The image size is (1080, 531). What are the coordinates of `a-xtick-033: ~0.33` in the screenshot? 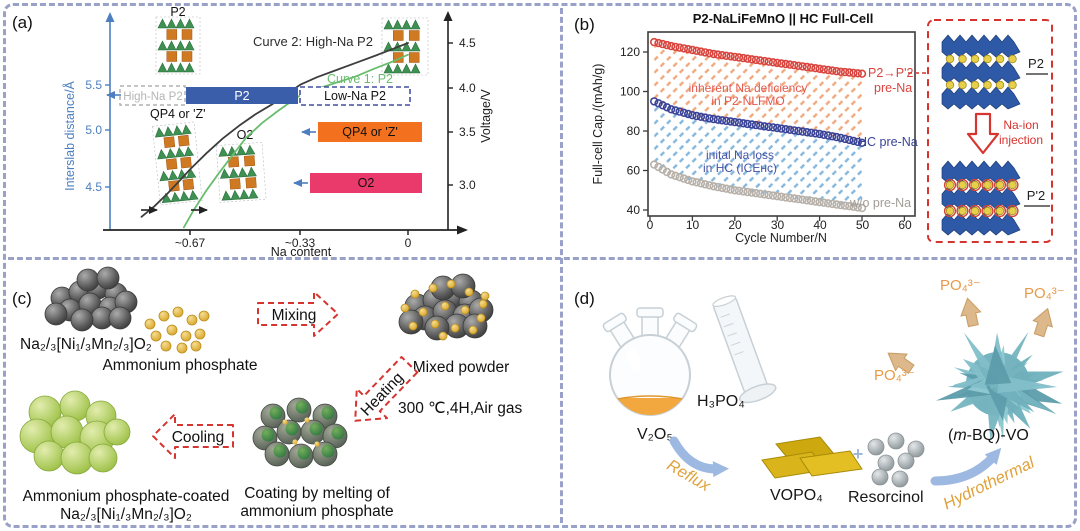 It's located at (300, 243).